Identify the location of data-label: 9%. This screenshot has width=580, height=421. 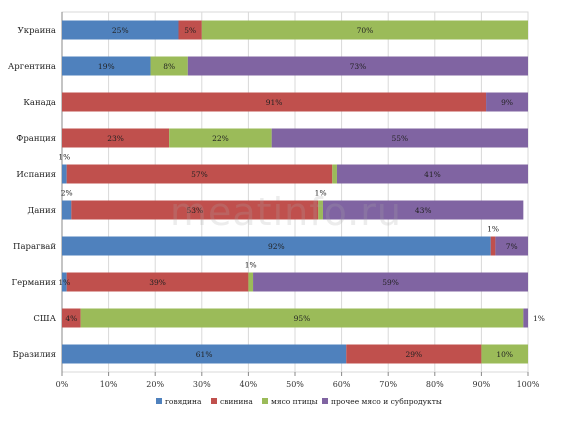
(507, 102).